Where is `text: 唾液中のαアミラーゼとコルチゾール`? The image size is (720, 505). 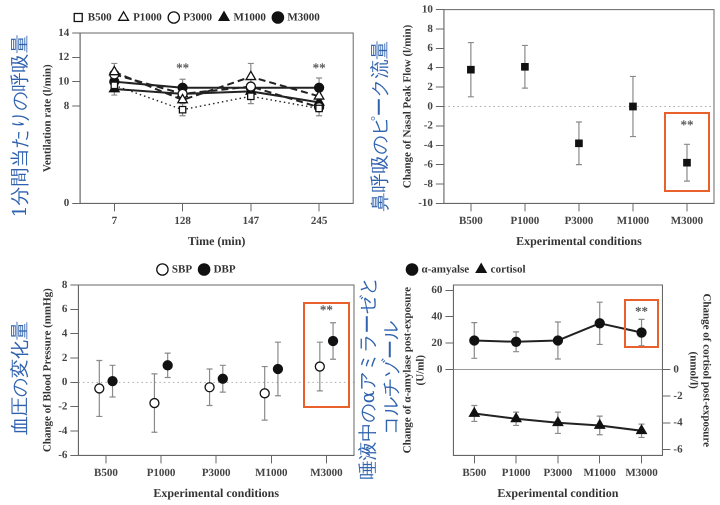 text: 唾液中のαアミラーゼとコルチゾール is located at coordinates (379, 379).